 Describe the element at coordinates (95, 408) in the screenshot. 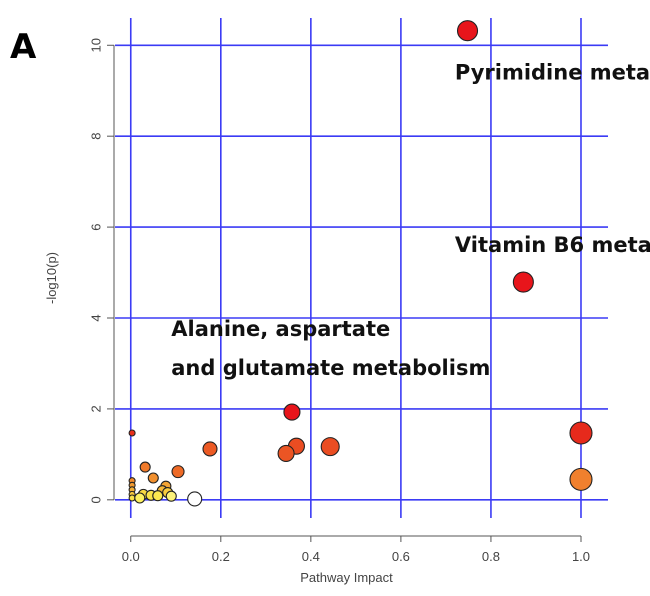

I see `y-tick-label: 2` at that location.